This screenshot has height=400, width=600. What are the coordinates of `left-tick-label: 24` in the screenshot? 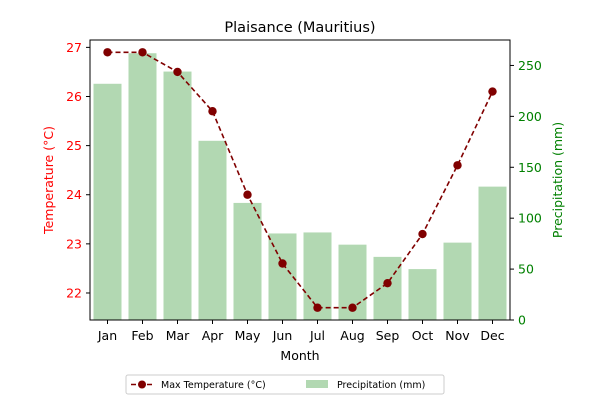 It's located at (74, 194).